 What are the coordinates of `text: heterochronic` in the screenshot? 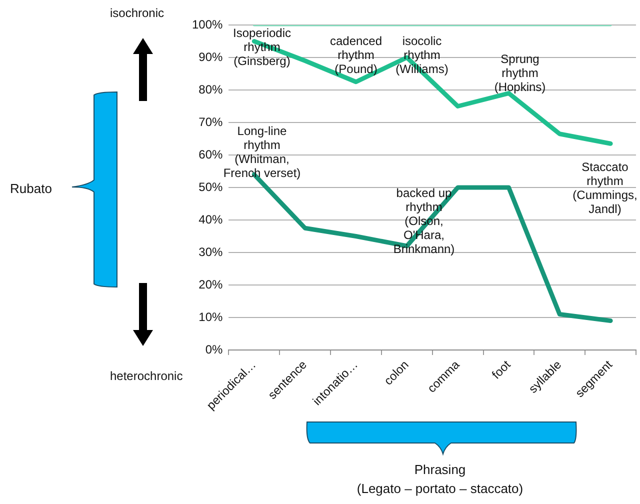 It's located at (146, 376).